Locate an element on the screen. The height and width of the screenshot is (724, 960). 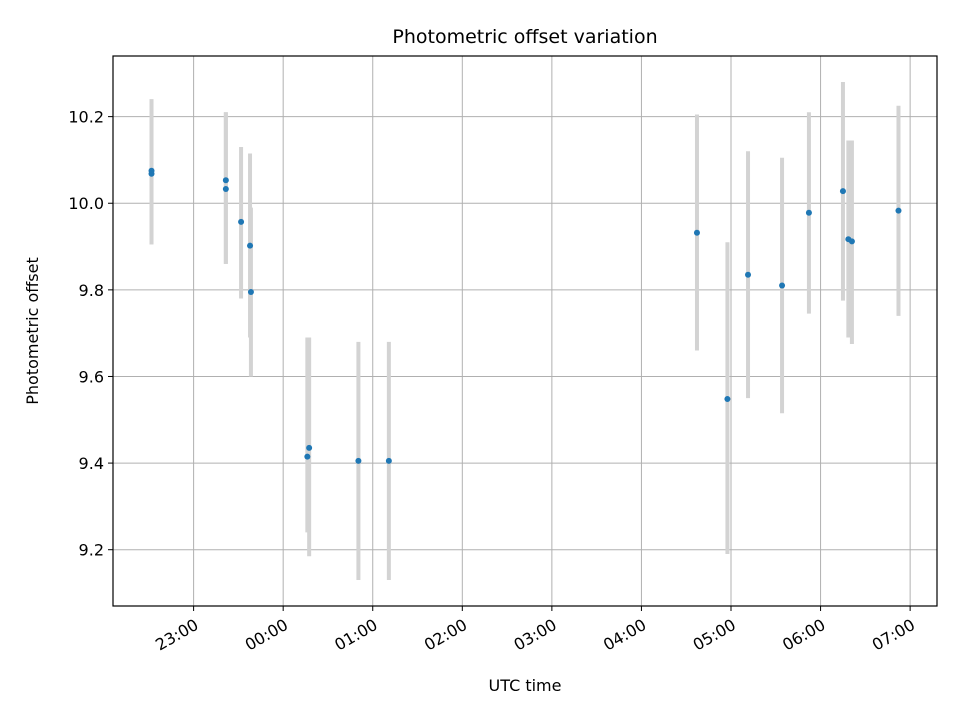
y-tick-label: 10.0 is located at coordinates (86, 203).